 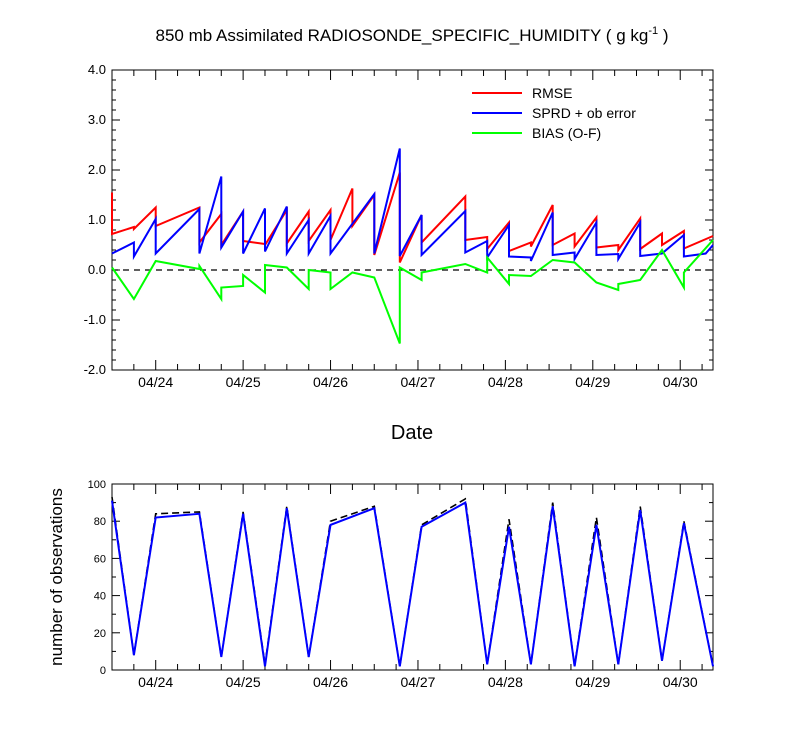 What do you see at coordinates (584, 113) in the screenshot?
I see `legend-label: SPRD + ob error` at bounding box center [584, 113].